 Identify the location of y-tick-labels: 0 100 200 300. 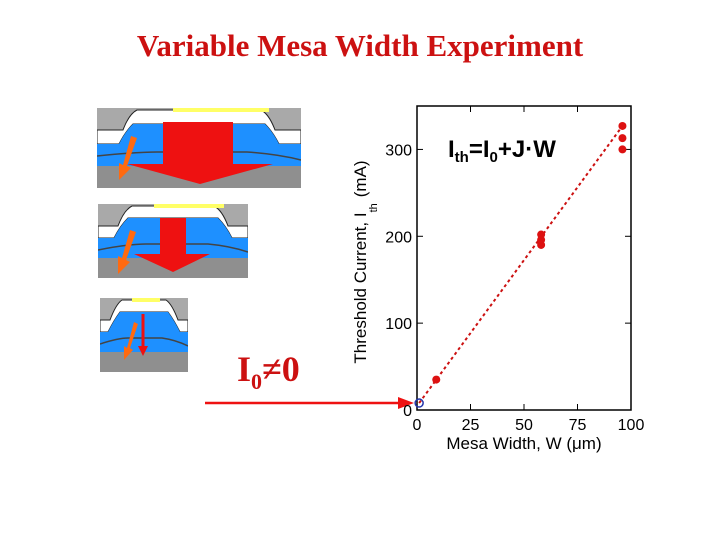
(398, 281).